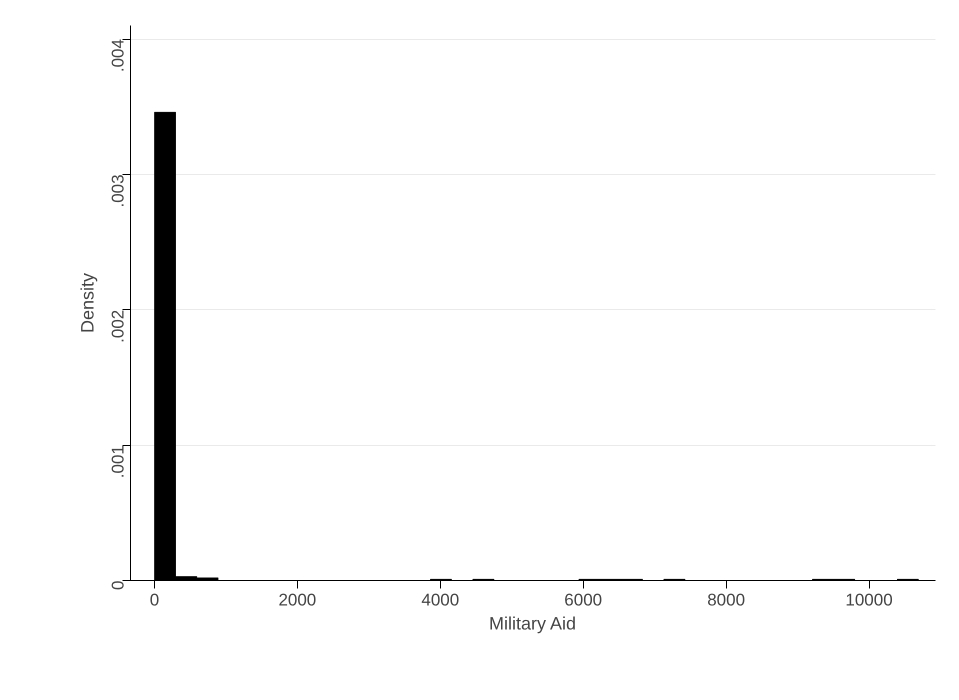  What do you see at coordinates (88, 303) in the screenshot?
I see `y-axis-title: Density` at bounding box center [88, 303].